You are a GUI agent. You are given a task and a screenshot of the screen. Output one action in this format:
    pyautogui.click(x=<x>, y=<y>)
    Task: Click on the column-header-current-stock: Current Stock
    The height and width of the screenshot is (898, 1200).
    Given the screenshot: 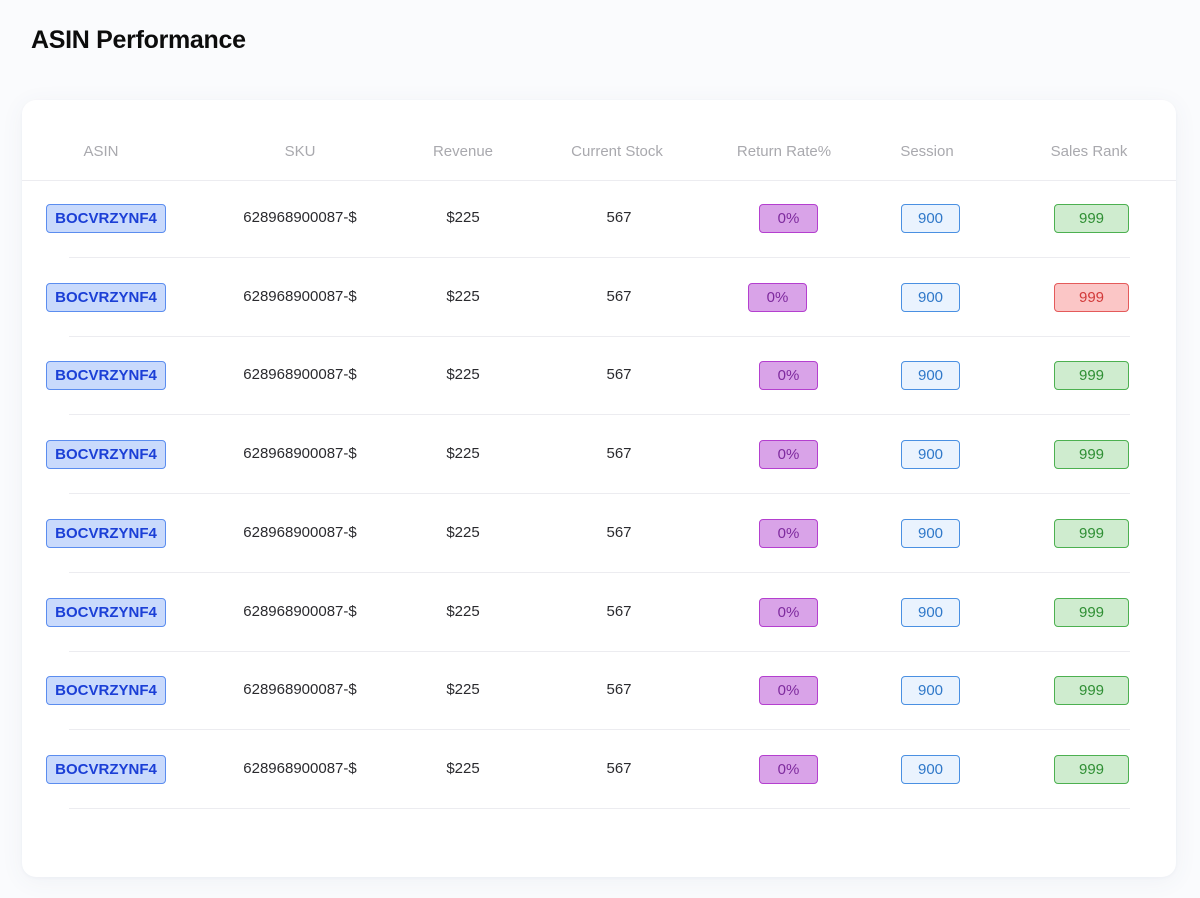 What is the action you would take?
    pyautogui.click(x=617, y=151)
    